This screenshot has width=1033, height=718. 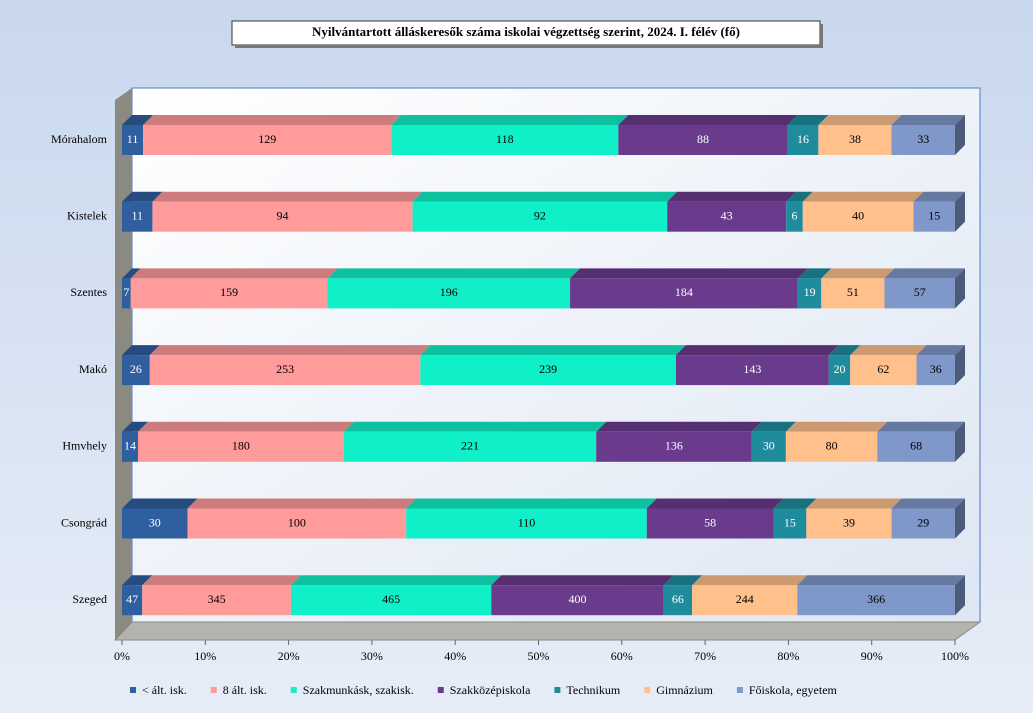 What do you see at coordinates (93, 369) in the screenshot?
I see `y-tick-label: Makó` at bounding box center [93, 369].